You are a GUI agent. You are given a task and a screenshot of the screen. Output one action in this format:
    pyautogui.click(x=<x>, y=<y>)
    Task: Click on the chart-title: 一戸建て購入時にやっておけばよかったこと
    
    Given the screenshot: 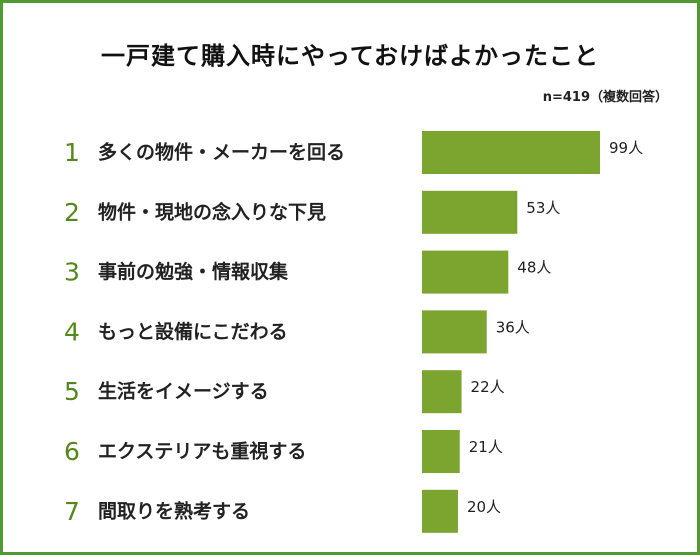 What is the action you would take?
    pyautogui.click(x=350, y=56)
    